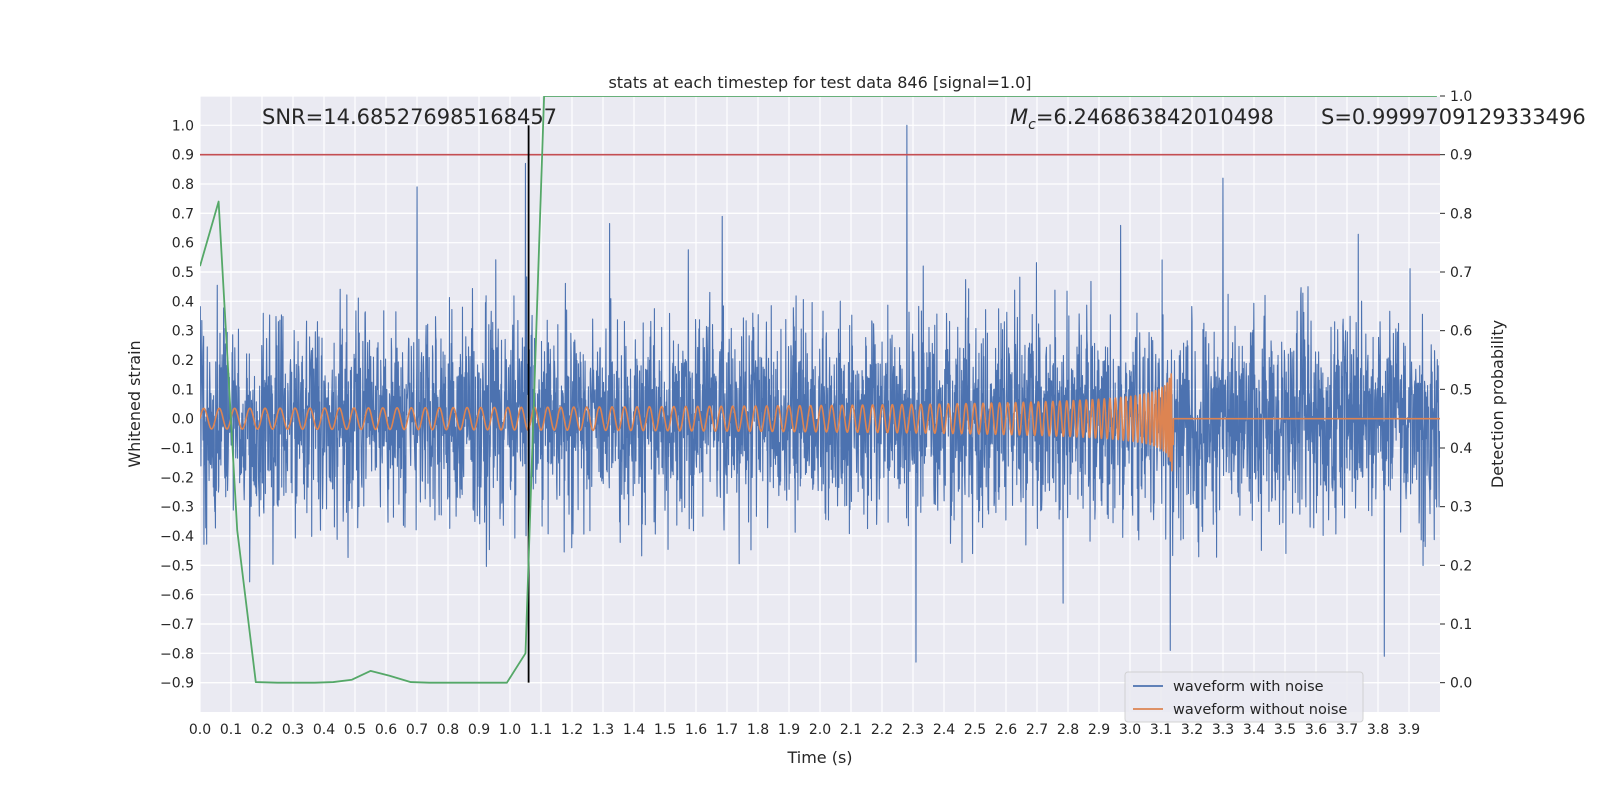  What do you see at coordinates (1347, 730) in the screenshot?
I see `x-tick-label: 3.7` at bounding box center [1347, 730].